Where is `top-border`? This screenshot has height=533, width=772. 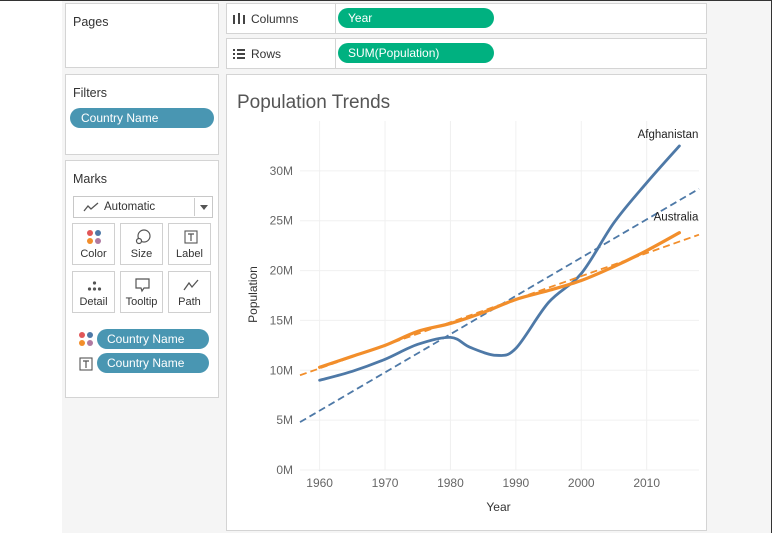
top-border is located at coordinates (386, 0).